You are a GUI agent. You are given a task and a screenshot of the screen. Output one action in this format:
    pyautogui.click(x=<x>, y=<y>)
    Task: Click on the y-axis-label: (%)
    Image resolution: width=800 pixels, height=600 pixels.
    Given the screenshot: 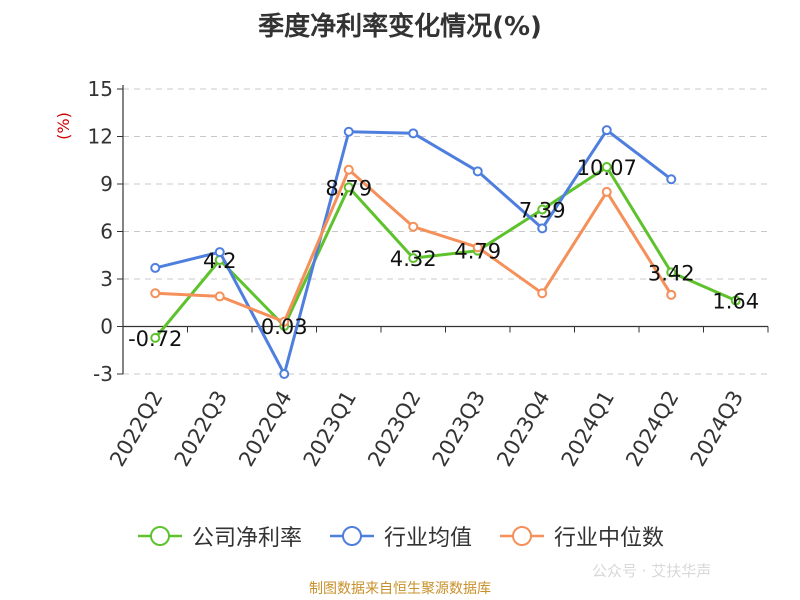 What is the action you would take?
    pyautogui.click(x=63, y=126)
    